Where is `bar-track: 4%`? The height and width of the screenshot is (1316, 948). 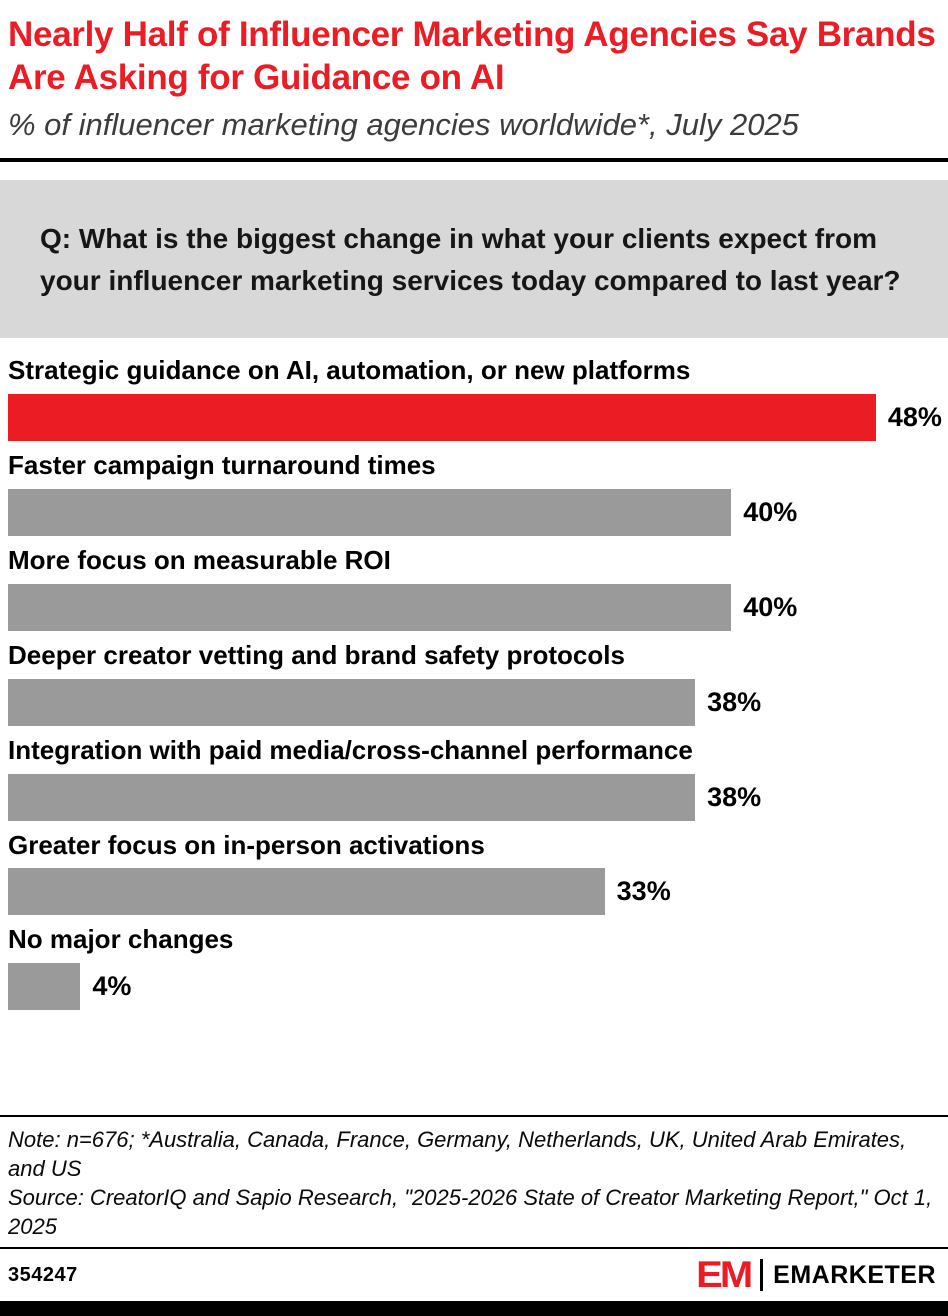
bar-track: 4% is located at coordinates (474, 987).